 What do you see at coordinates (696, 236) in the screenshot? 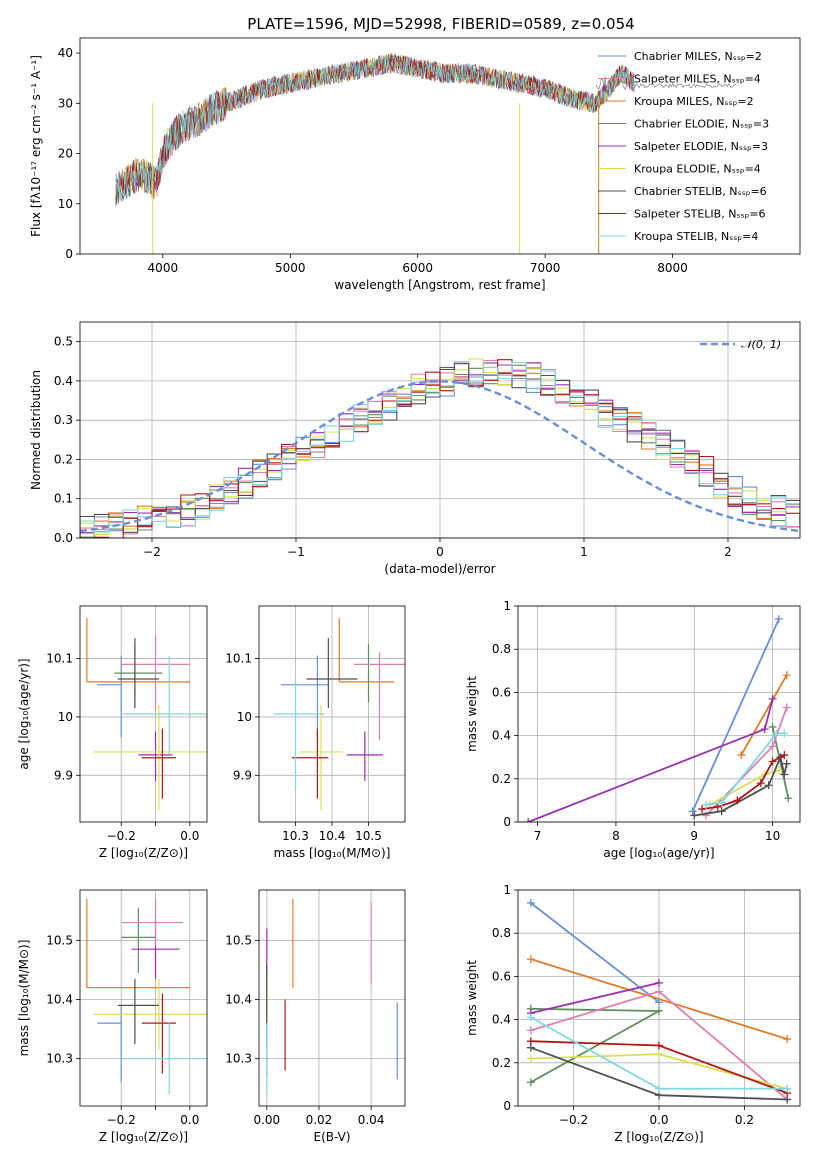
I see `legend-entry: Kroupa STELIB, Nₛₛₚ=4` at bounding box center [696, 236].